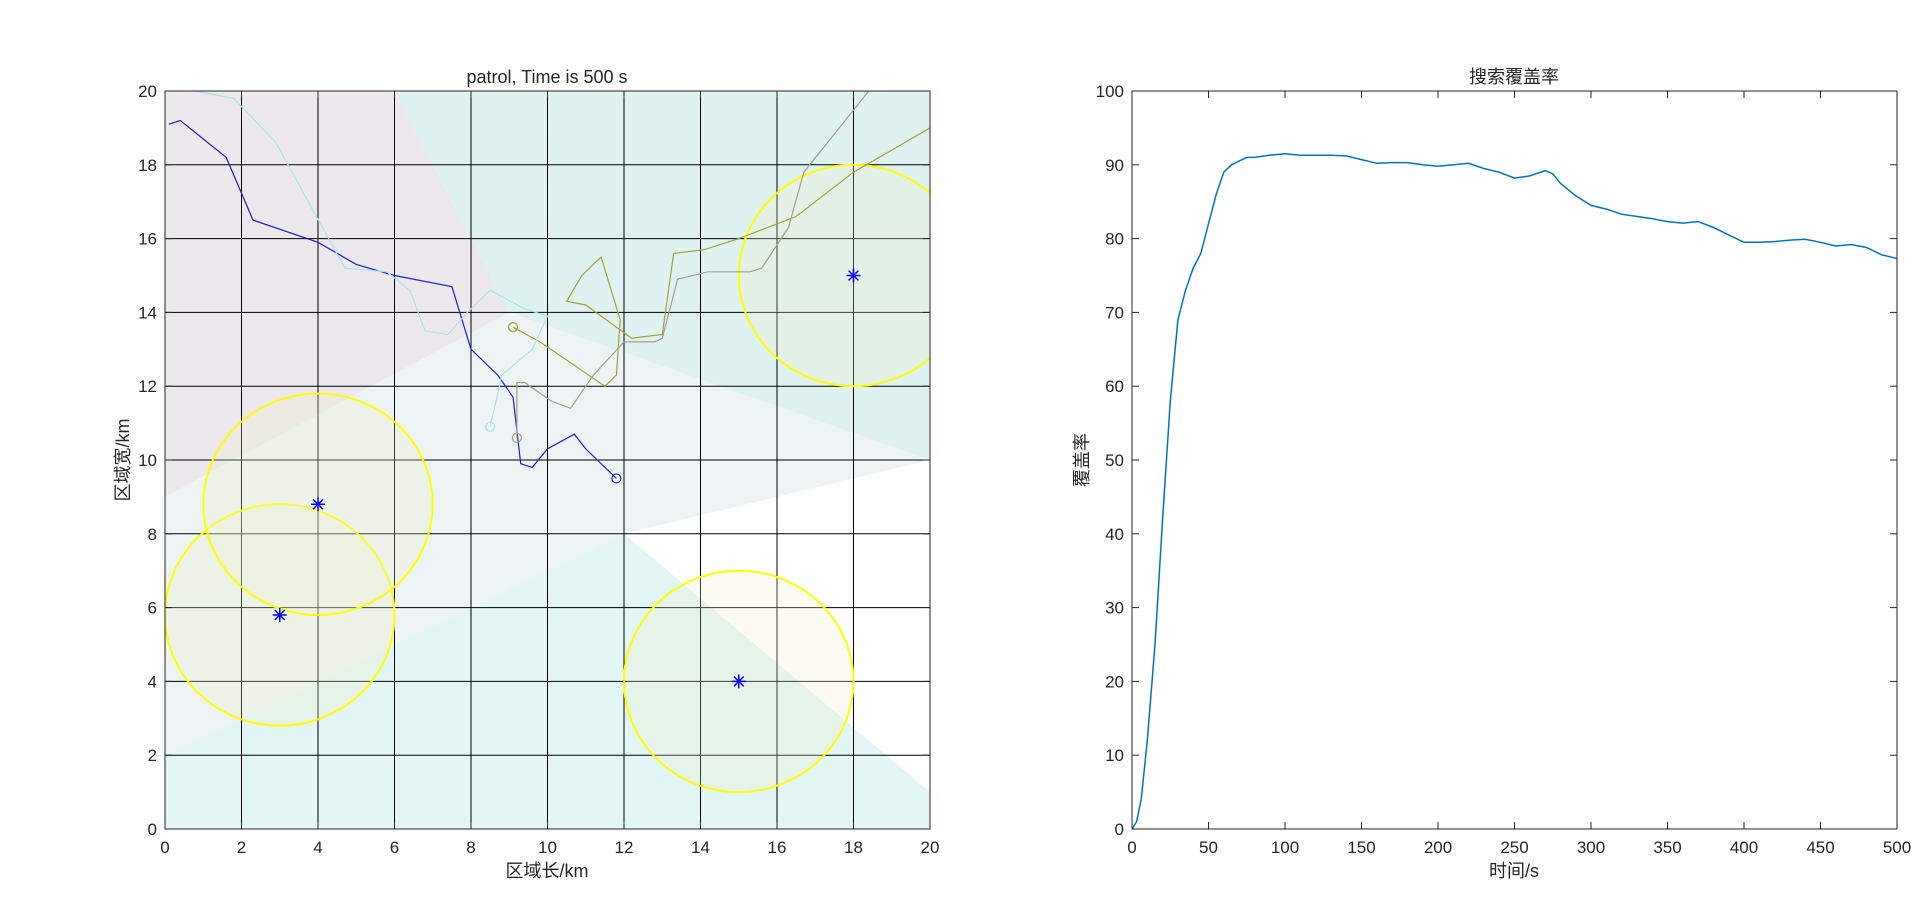 The width and height of the screenshot is (1924, 922). I want to click on coverage-title: 搜索覆盖率, so click(1514, 77).